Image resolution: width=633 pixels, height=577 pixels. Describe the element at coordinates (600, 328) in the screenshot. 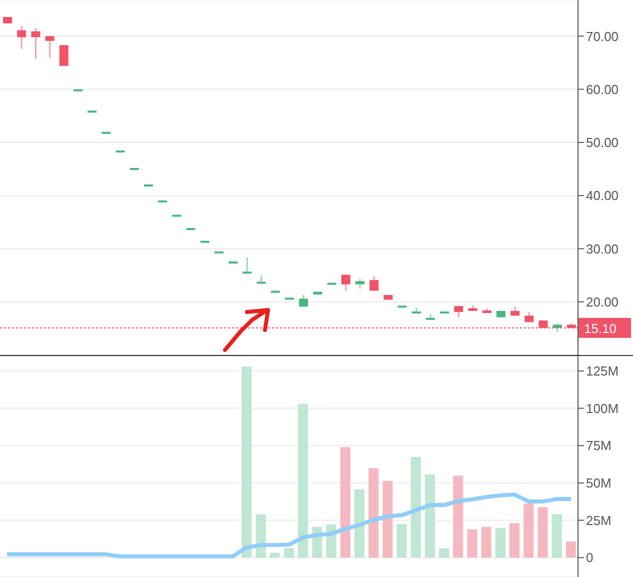

I see `ref-line-label: 15.10` at that location.